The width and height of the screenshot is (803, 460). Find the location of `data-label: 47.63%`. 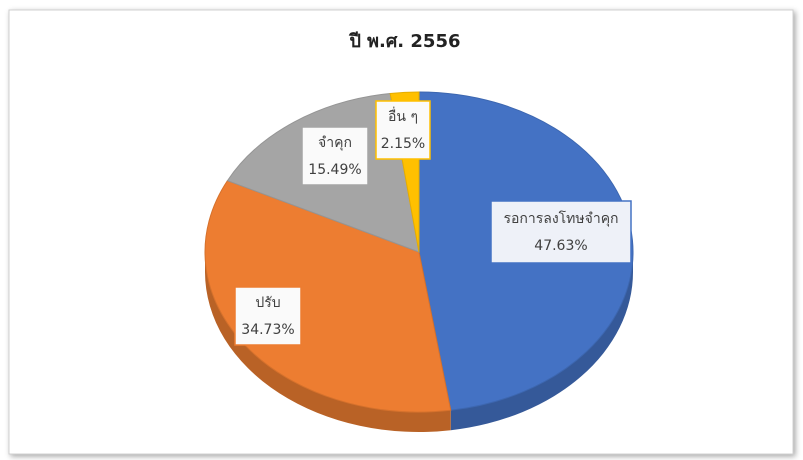

data-label: 47.63% is located at coordinates (560, 246).